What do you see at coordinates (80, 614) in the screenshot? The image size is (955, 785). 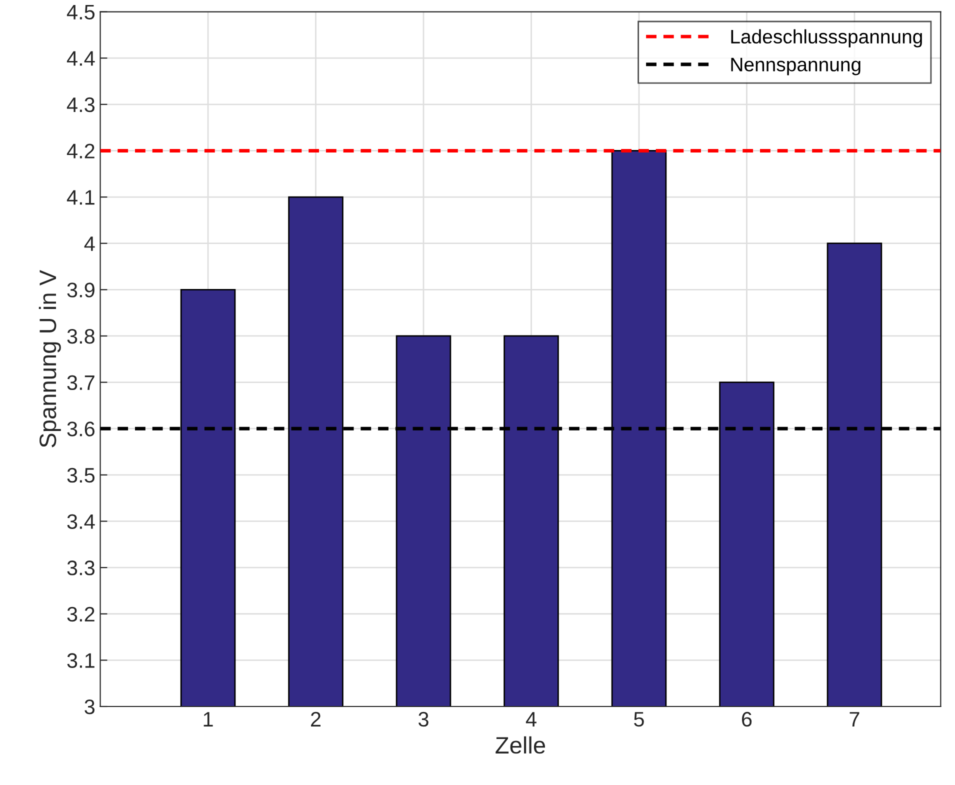 I see `y-tick-label: 3.2` at bounding box center [80, 614].